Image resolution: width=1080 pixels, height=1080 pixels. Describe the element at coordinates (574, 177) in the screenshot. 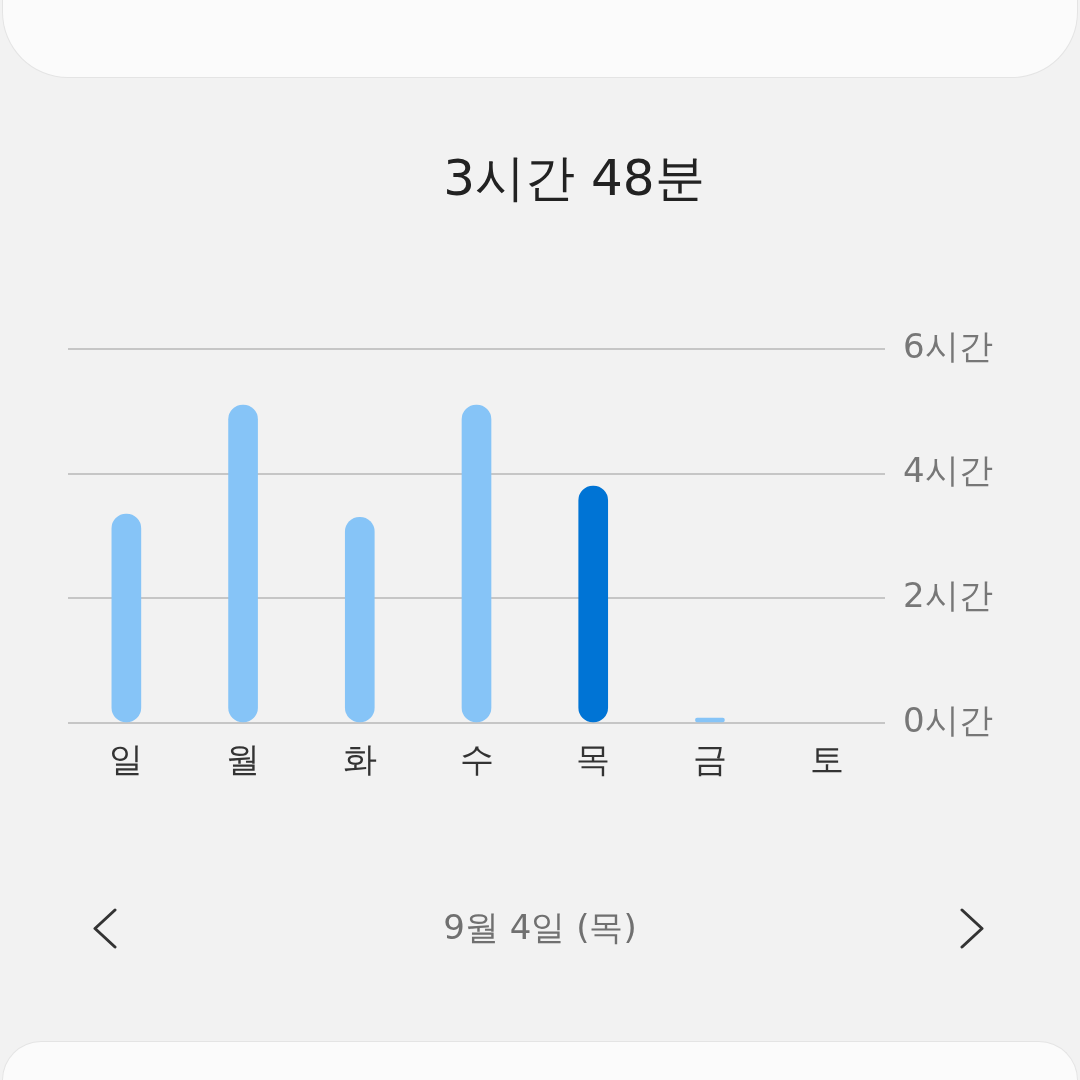

I see `chart-title: 3시간 48분` at that location.